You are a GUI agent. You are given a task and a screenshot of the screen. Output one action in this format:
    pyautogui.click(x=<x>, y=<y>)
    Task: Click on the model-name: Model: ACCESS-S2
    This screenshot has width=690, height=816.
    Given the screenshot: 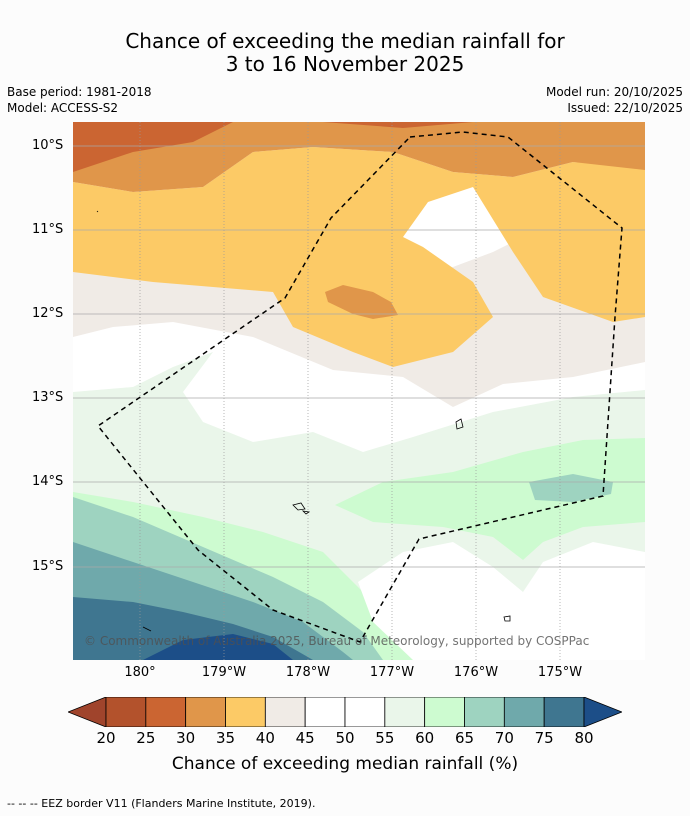 What is the action you would take?
    pyautogui.click(x=63, y=108)
    